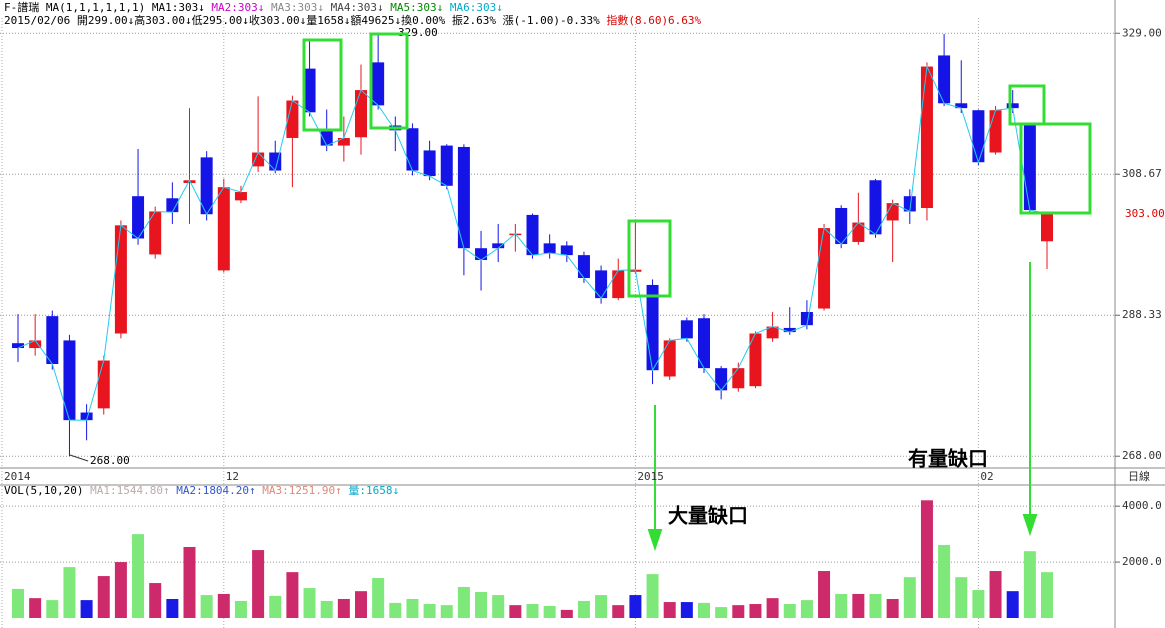  Describe the element at coordinates (1142, 455) in the screenshot. I see `y-tick-label: 268.00` at that location.